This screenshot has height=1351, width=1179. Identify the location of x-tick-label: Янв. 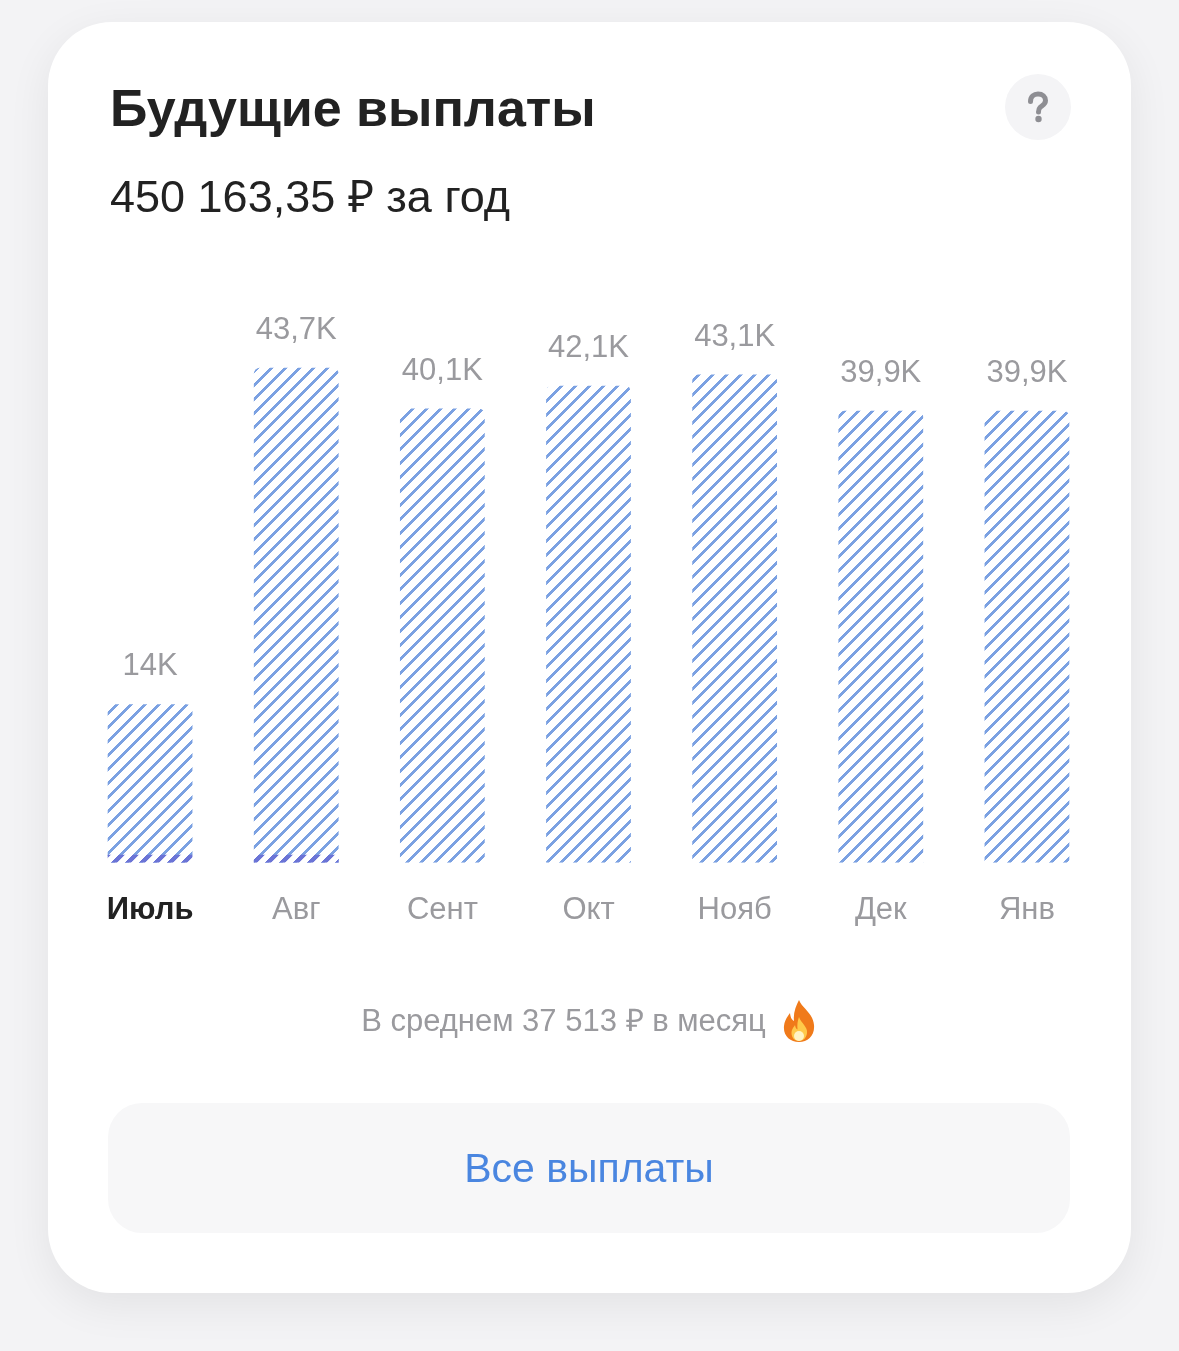
(1026, 908).